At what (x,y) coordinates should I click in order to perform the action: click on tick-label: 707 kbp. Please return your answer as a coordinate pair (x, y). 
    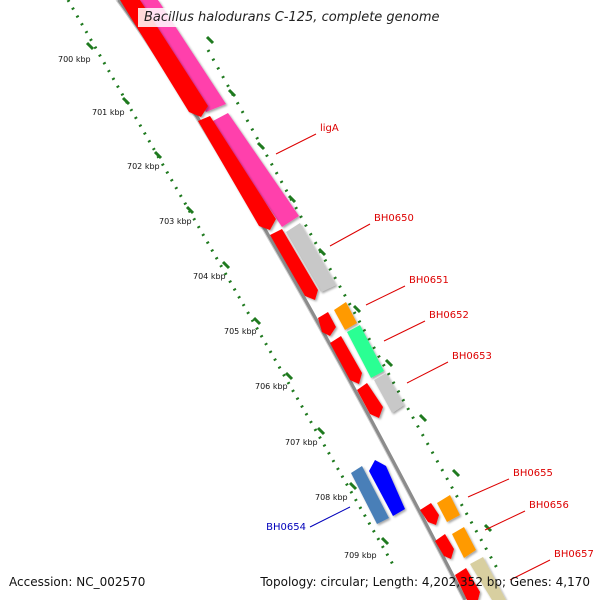
    Looking at the image, I should click on (301, 442).